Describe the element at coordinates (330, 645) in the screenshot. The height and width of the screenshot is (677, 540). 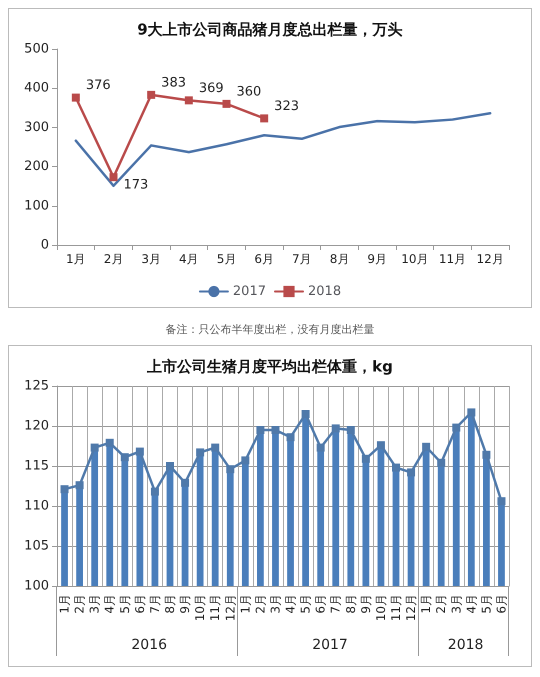
I see `text: 2017` at that location.